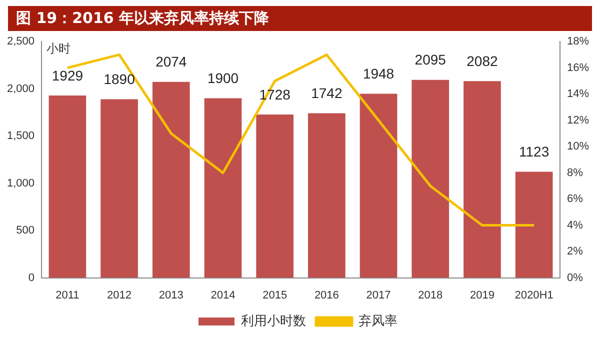 This screenshot has height=338, width=600. What do you see at coordinates (575, 172) in the screenshot?
I see `y2-tick-label: 8%` at bounding box center [575, 172].